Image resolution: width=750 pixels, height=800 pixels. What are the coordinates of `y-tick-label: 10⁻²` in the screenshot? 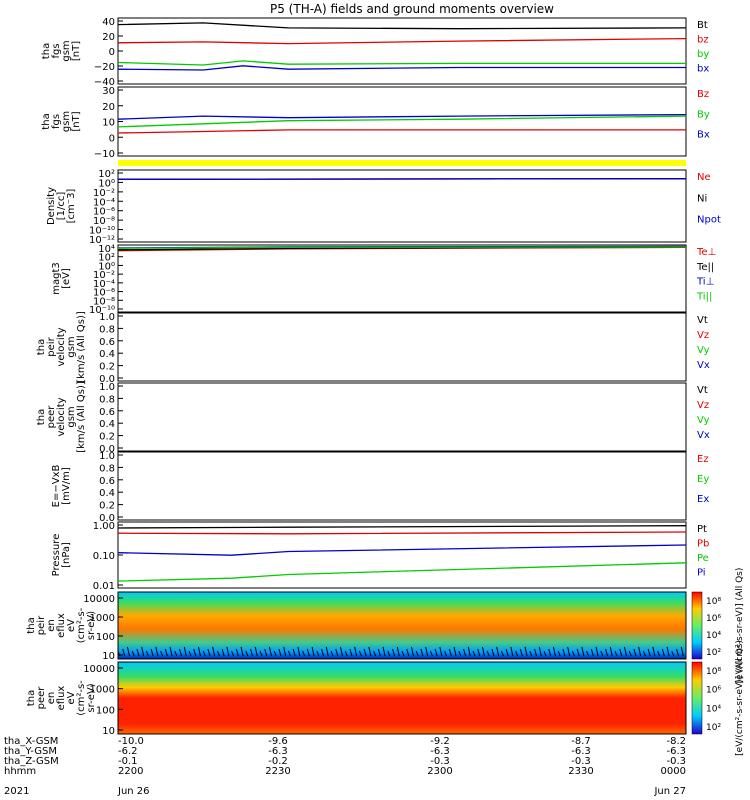 It's located at (104, 275).